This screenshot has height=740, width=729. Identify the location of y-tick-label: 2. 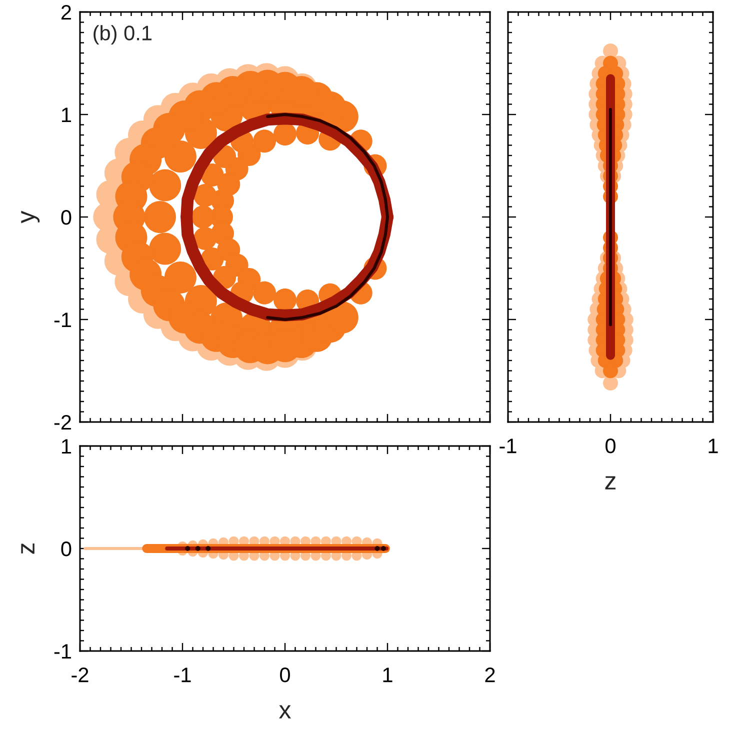
(66, 12).